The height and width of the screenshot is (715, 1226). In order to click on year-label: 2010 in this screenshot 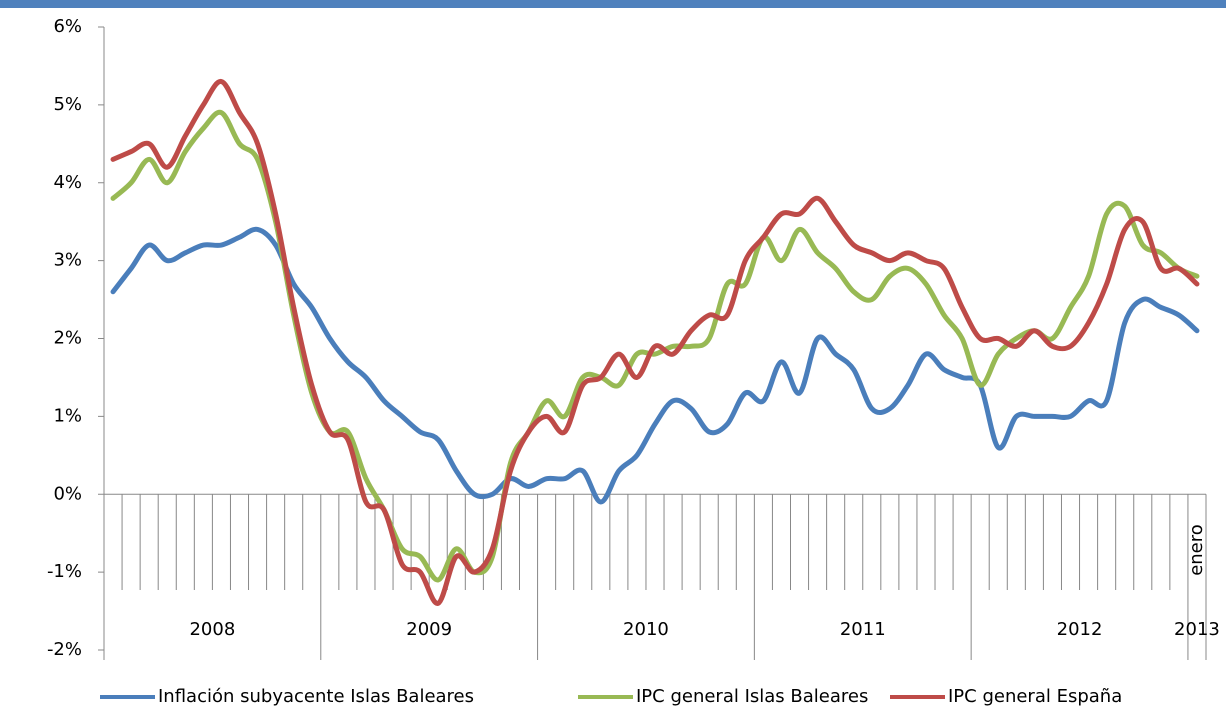, I will do `click(646, 629)`.